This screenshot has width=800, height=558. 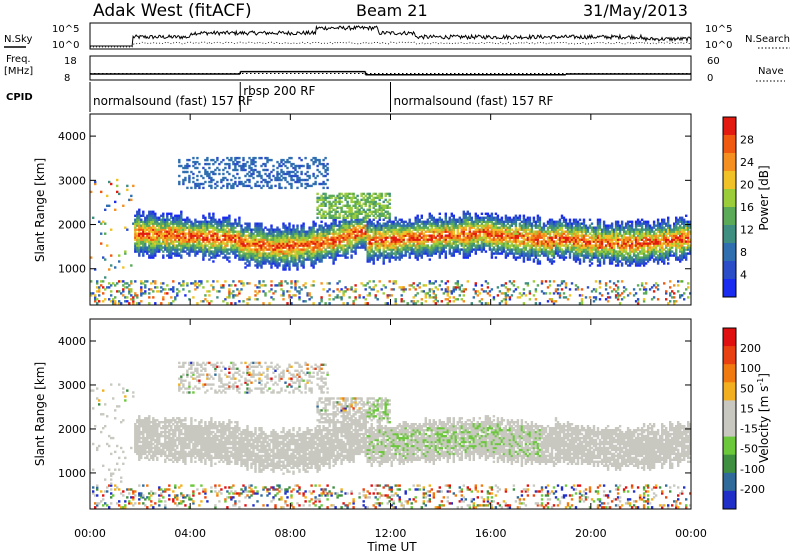 I want to click on nave-label: Nave, so click(x=771, y=71).